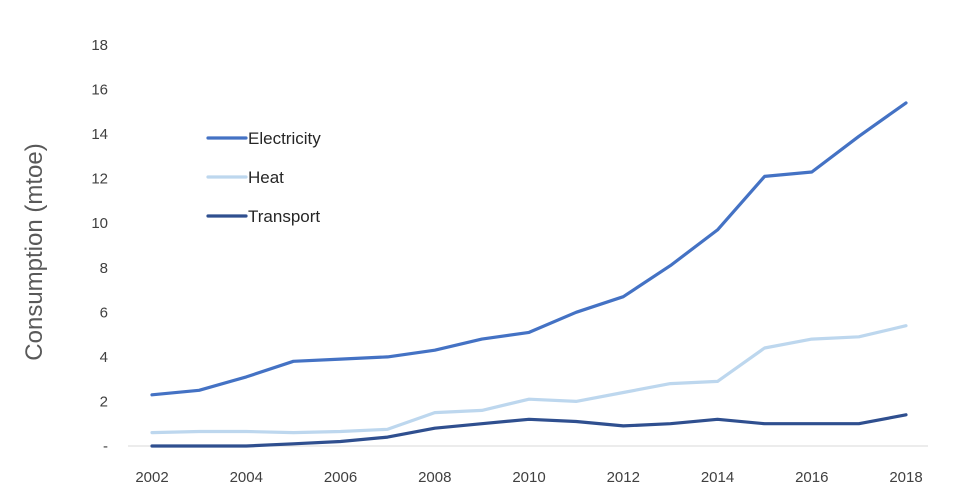  What do you see at coordinates (151, 477) in the screenshot?
I see `x-tick-label: 2002` at bounding box center [151, 477].